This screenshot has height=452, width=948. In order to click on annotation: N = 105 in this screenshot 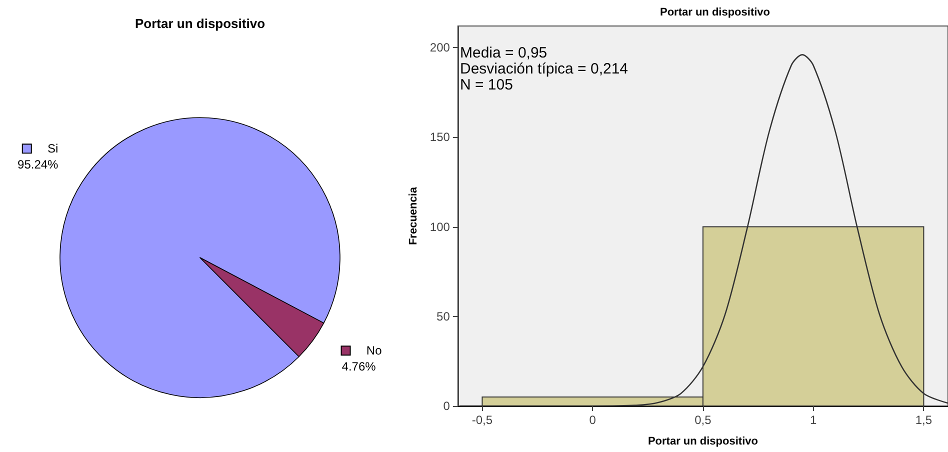, I will do `click(486, 85)`.